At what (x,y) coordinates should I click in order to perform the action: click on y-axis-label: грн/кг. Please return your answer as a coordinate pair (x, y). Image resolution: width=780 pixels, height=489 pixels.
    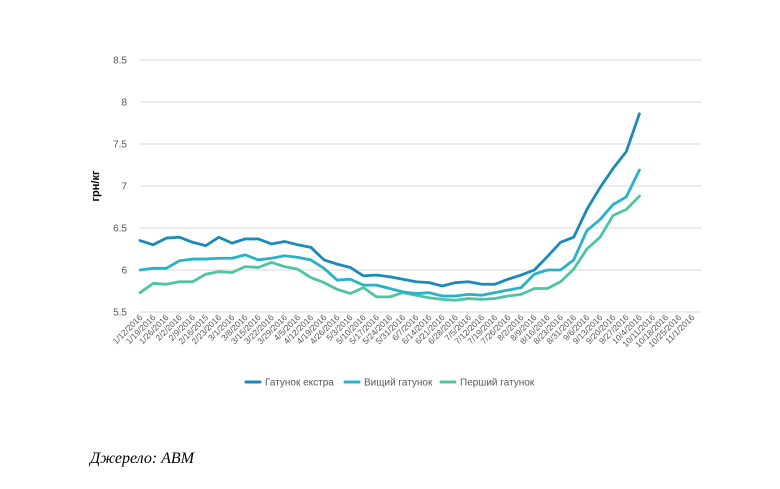
    Looking at the image, I should click on (96, 186).